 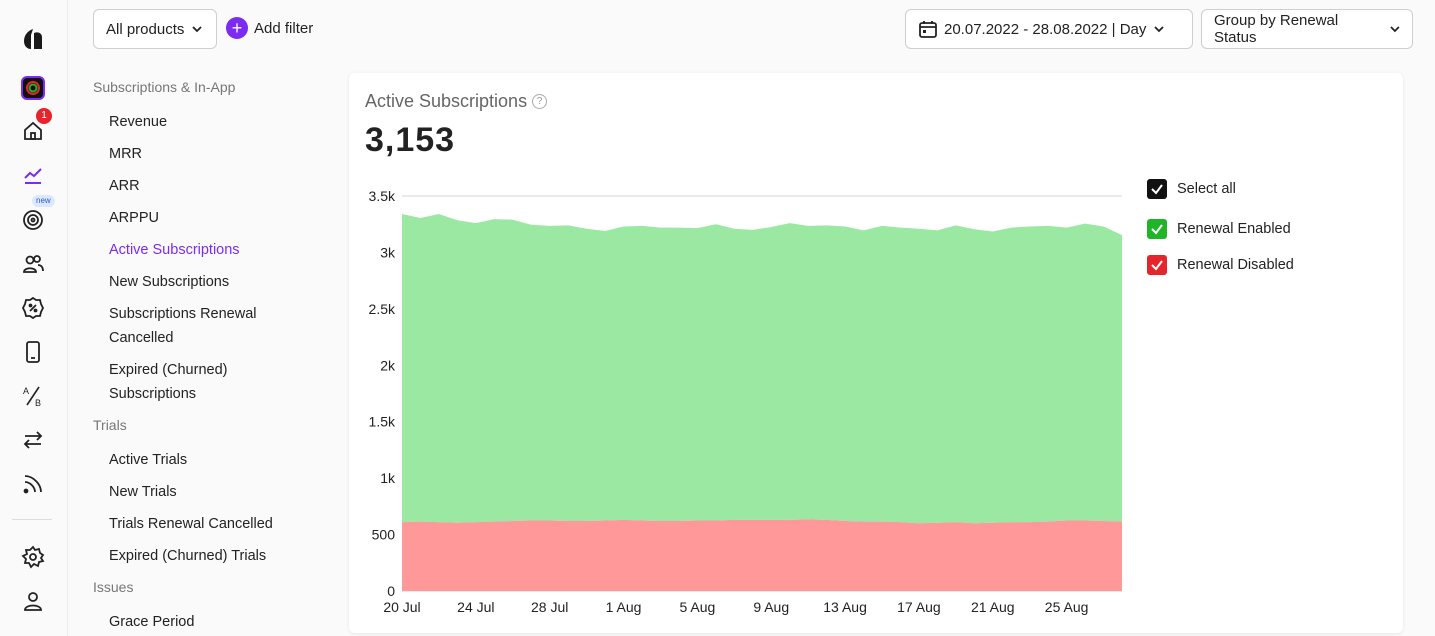 I want to click on legend-renewal-disabled-label: Renewal Disabled, so click(x=1235, y=265).